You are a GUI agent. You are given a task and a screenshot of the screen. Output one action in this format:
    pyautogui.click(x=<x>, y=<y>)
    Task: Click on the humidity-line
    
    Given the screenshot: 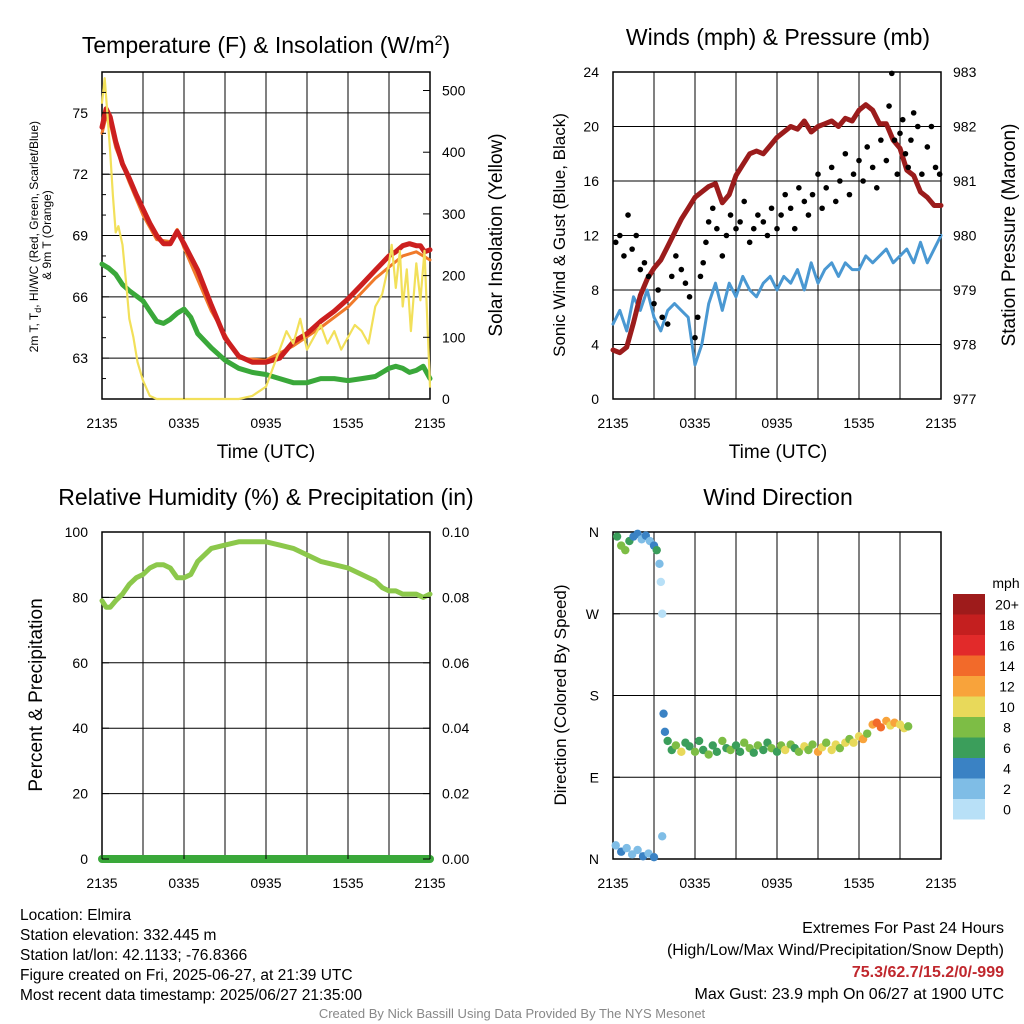 What is the action you would take?
    pyautogui.click(x=266, y=574)
    